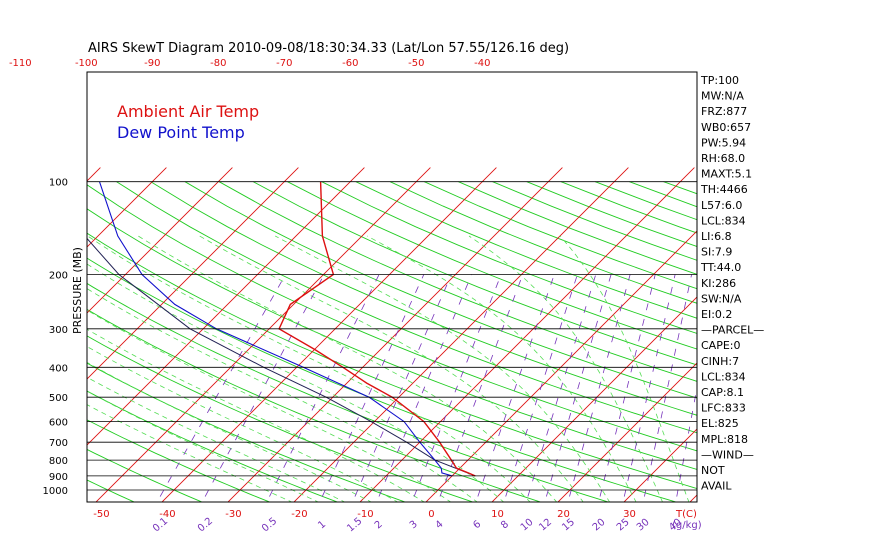 The height and width of the screenshot is (560, 870). Describe the element at coordinates (719, 80) in the screenshot. I see `index-text: TP:100` at that location.